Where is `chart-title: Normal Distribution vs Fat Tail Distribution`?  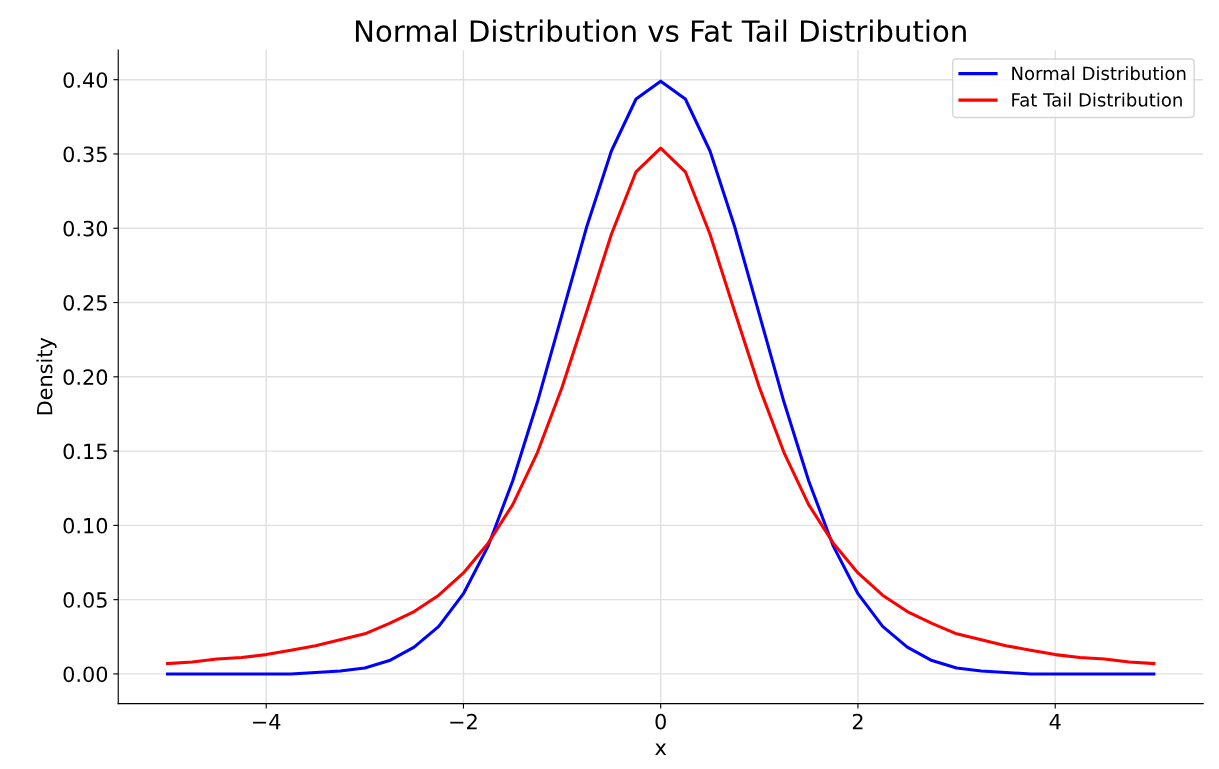 chart-title: Normal Distribution vs Fat Tail Distribution is located at coordinates (660, 31).